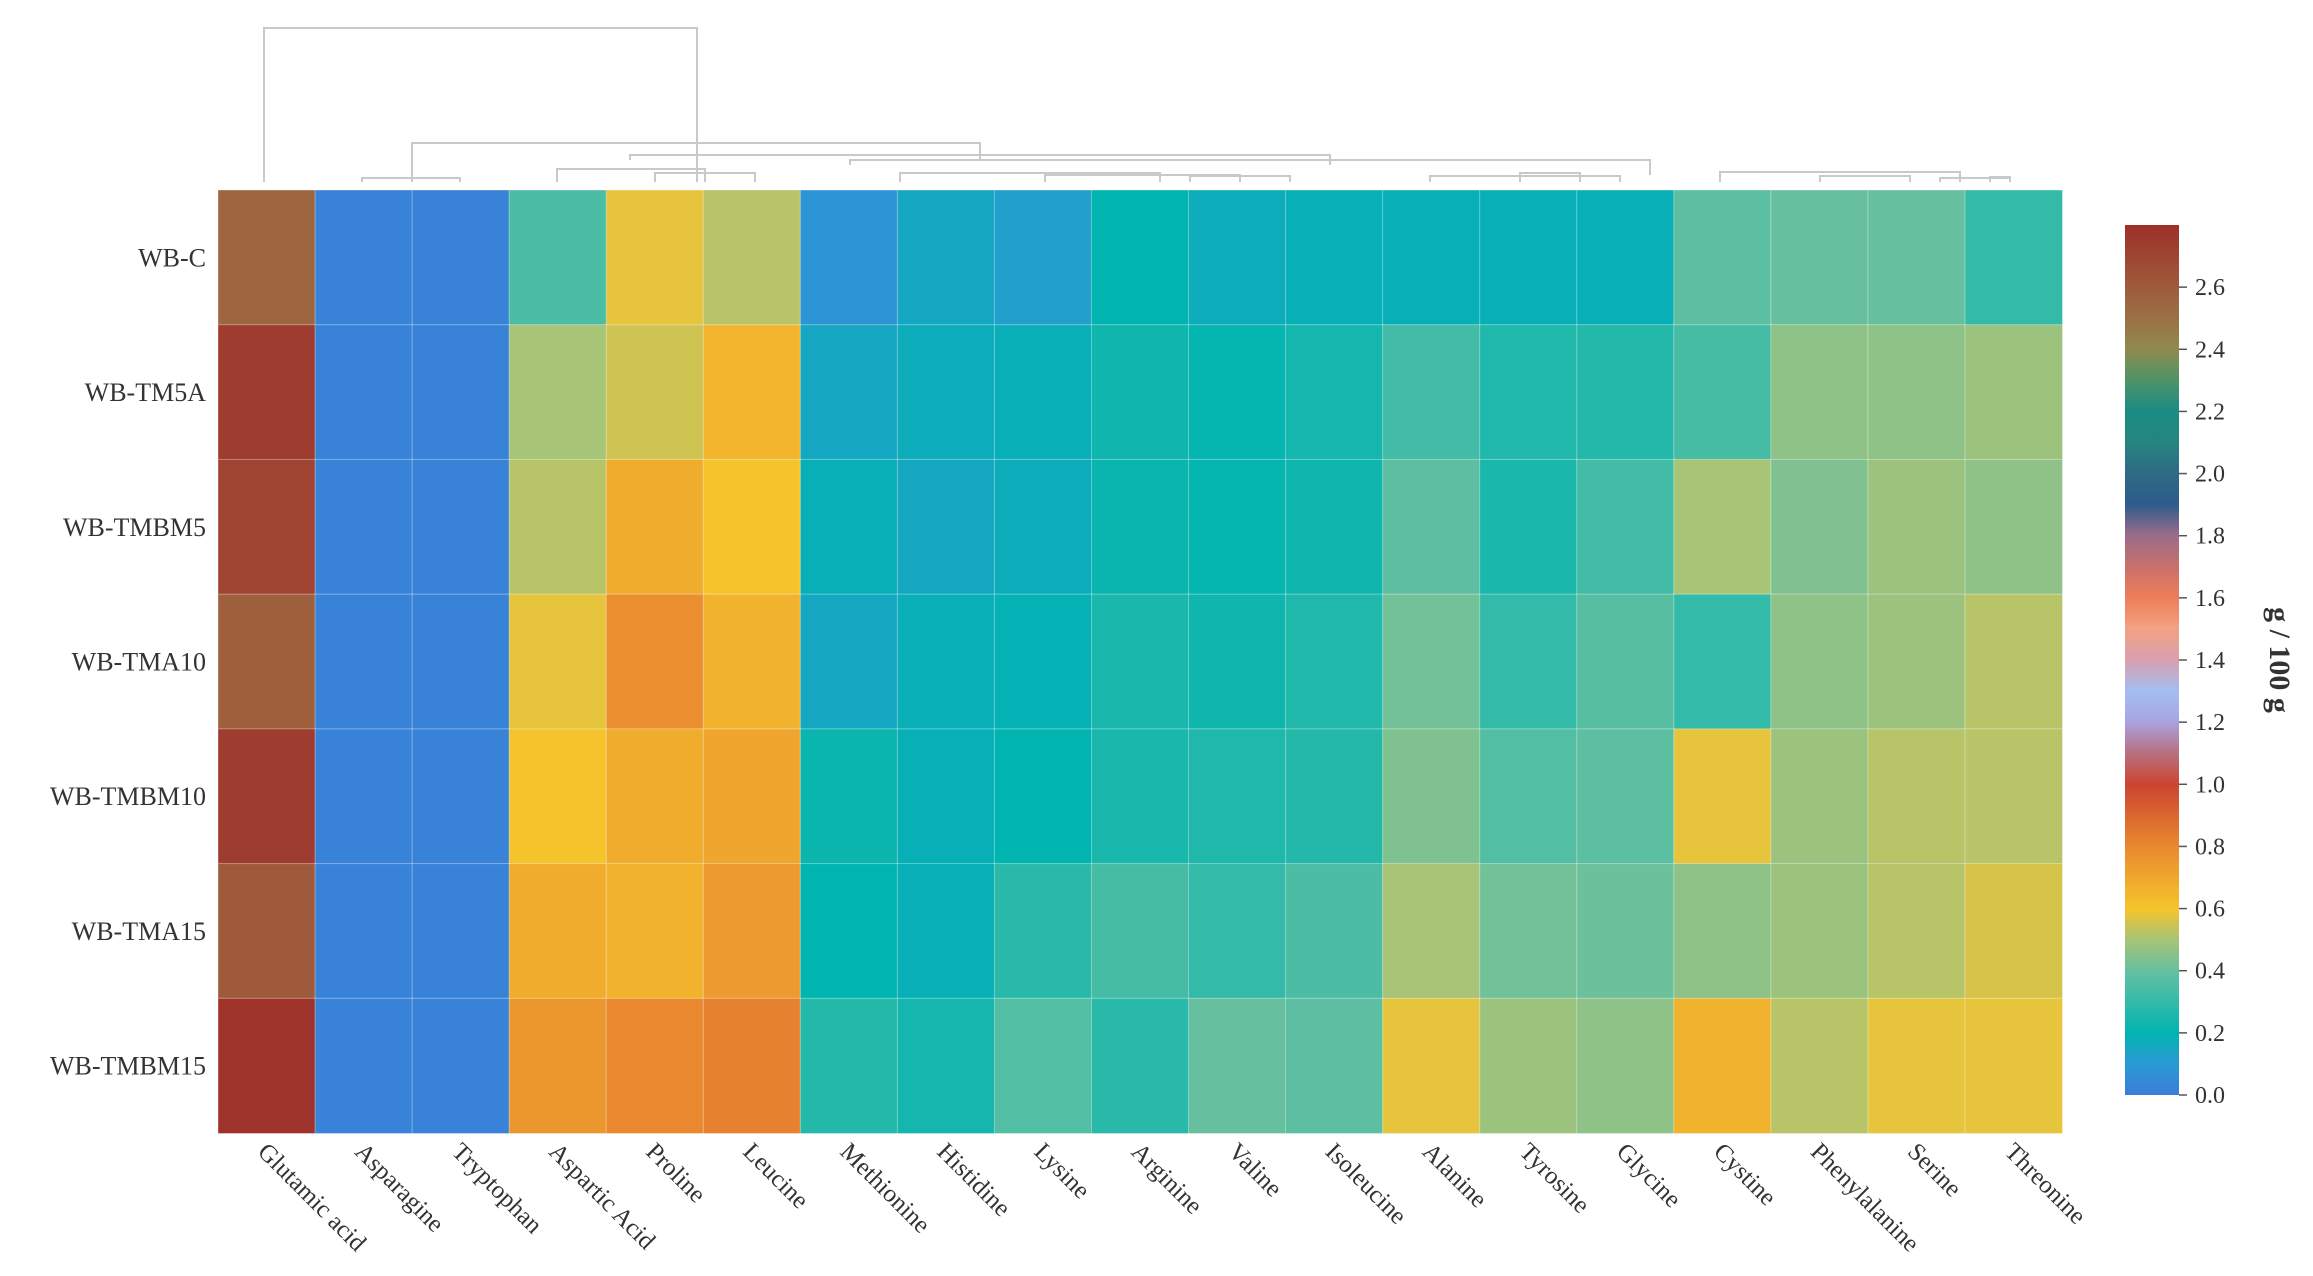 The height and width of the screenshot is (1276, 2313). What do you see at coordinates (2210, 972) in the screenshot?
I see `colorbar-tick-label-2: 0.4` at bounding box center [2210, 972].